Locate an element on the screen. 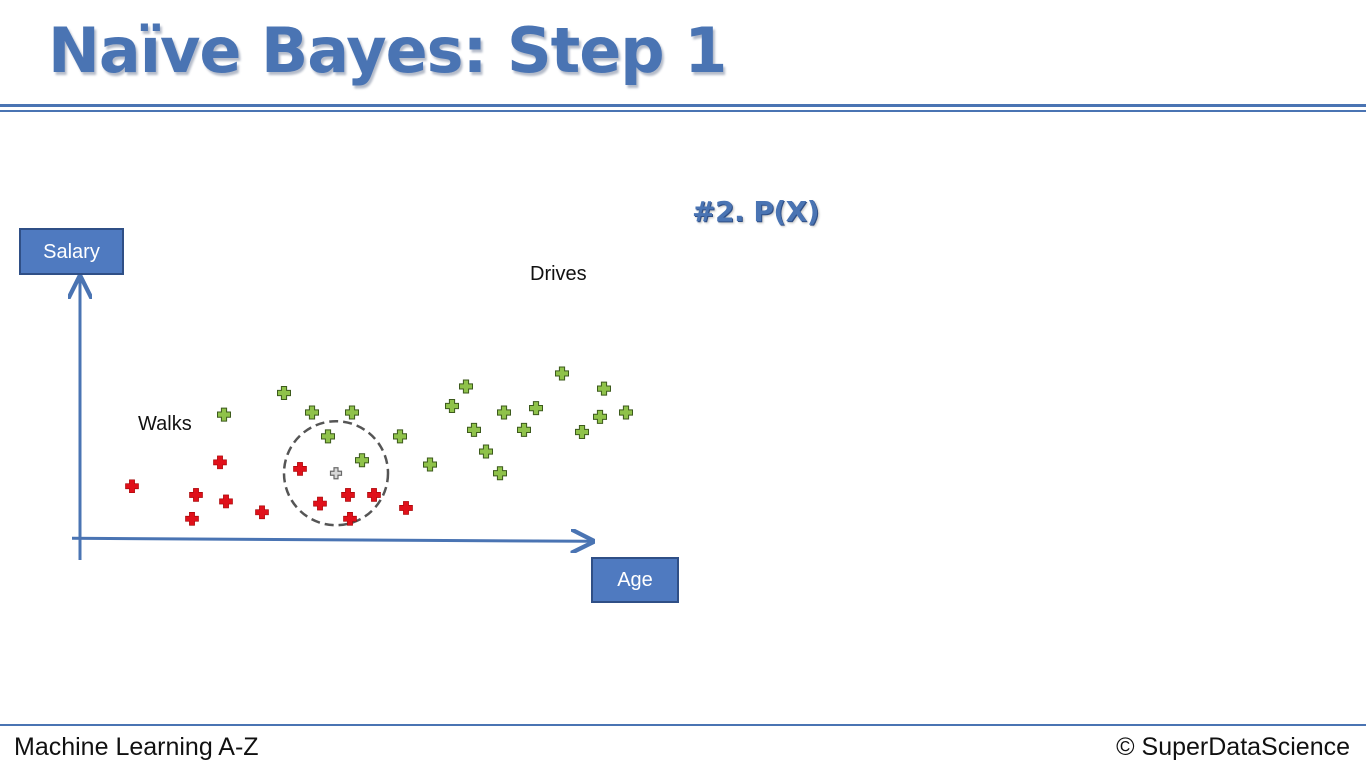 The width and height of the screenshot is (1366, 768). radius-circle is located at coordinates (336, 473).